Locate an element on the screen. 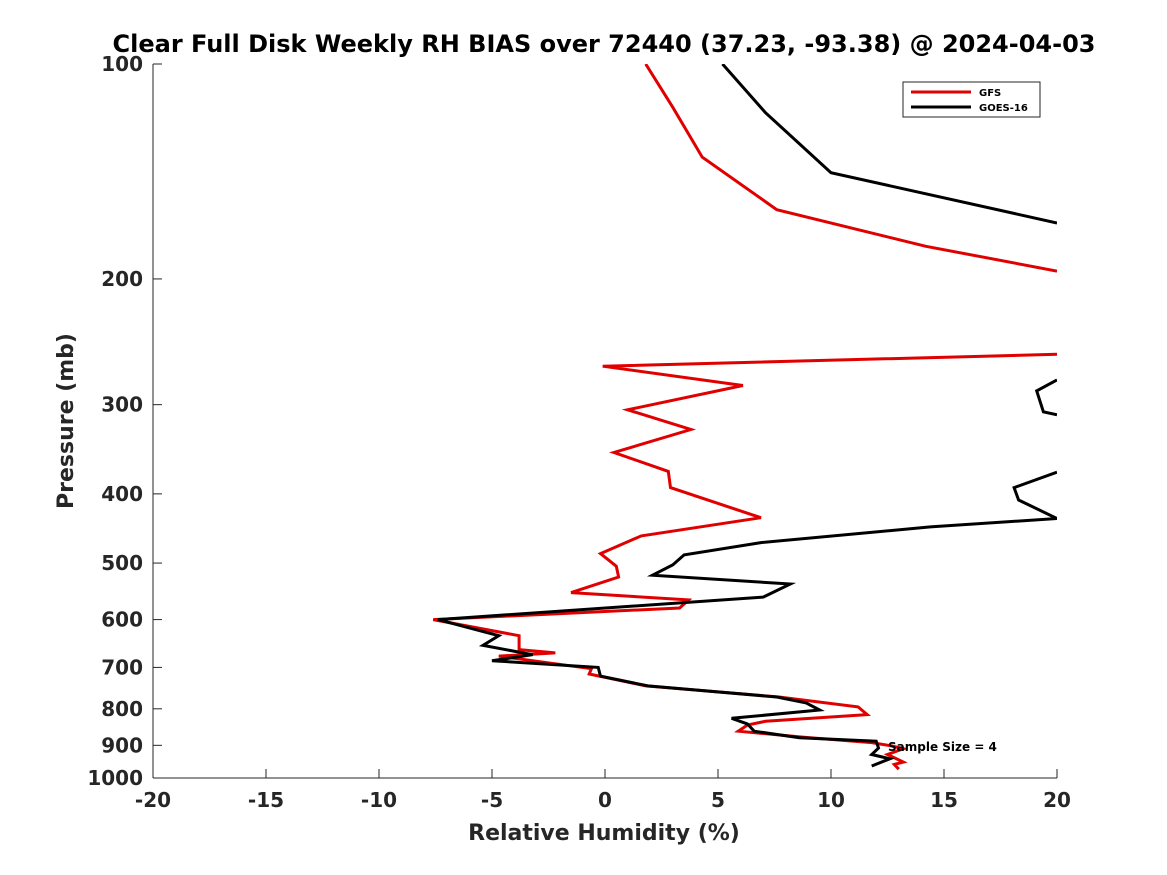 The height and width of the screenshot is (875, 1167). legend: GFS GOES-16 is located at coordinates (971, 99).